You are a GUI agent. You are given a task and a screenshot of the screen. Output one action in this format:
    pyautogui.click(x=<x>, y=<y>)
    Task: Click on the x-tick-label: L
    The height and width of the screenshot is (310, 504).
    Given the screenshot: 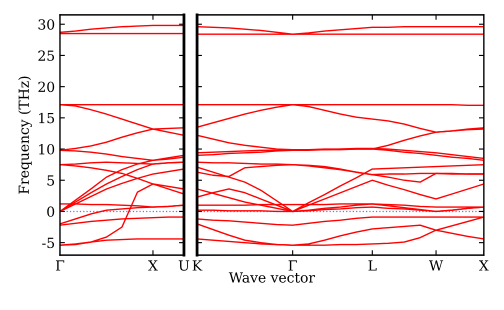 What is the action you would take?
    pyautogui.click(x=372, y=265)
    